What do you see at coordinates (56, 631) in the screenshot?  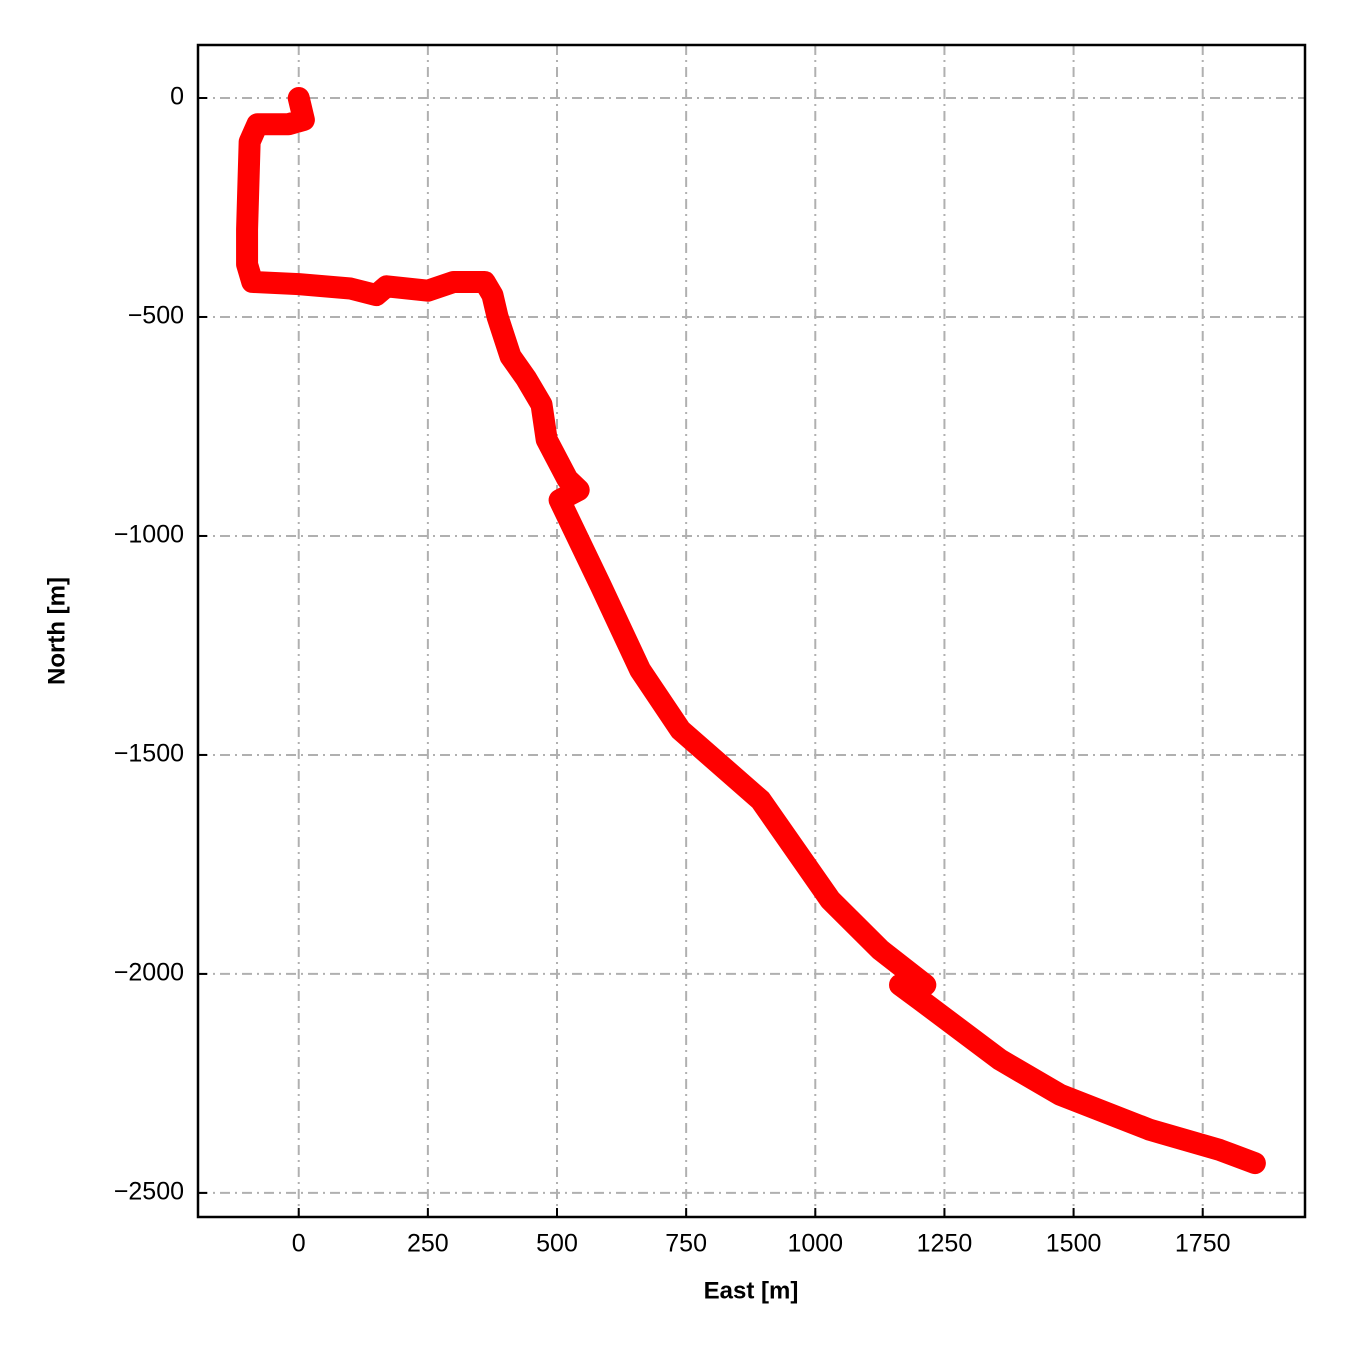 I see `y-axis-label: North [m]` at bounding box center [56, 631].